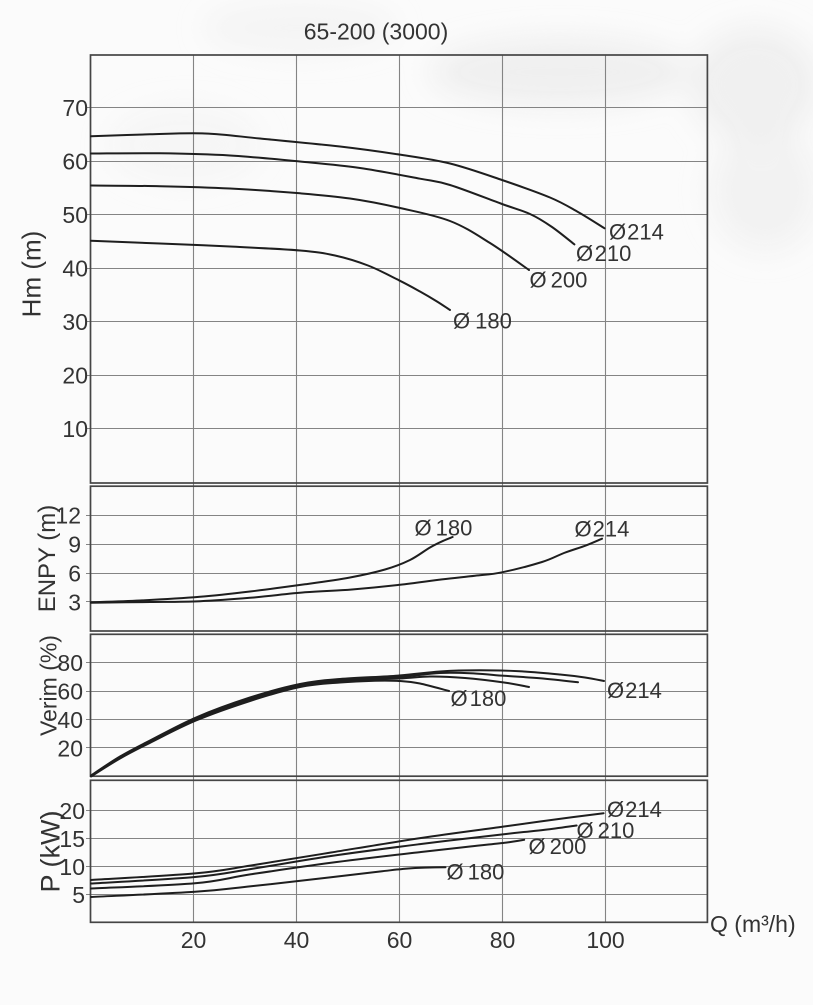  I want to click on svg-text: 9, so click(74, 545).